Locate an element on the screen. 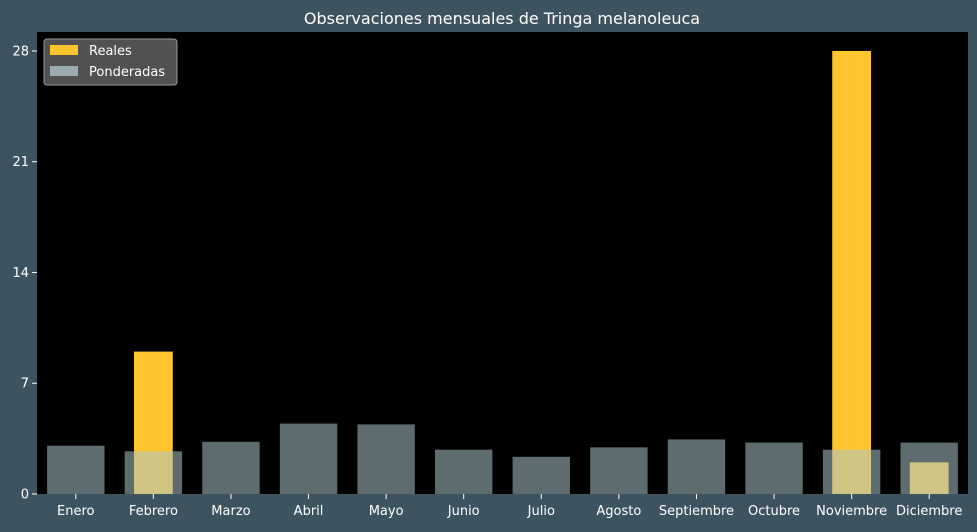 This screenshot has width=977, height=532. x-tick-label-noviembre: Noviembre is located at coordinates (851, 511).